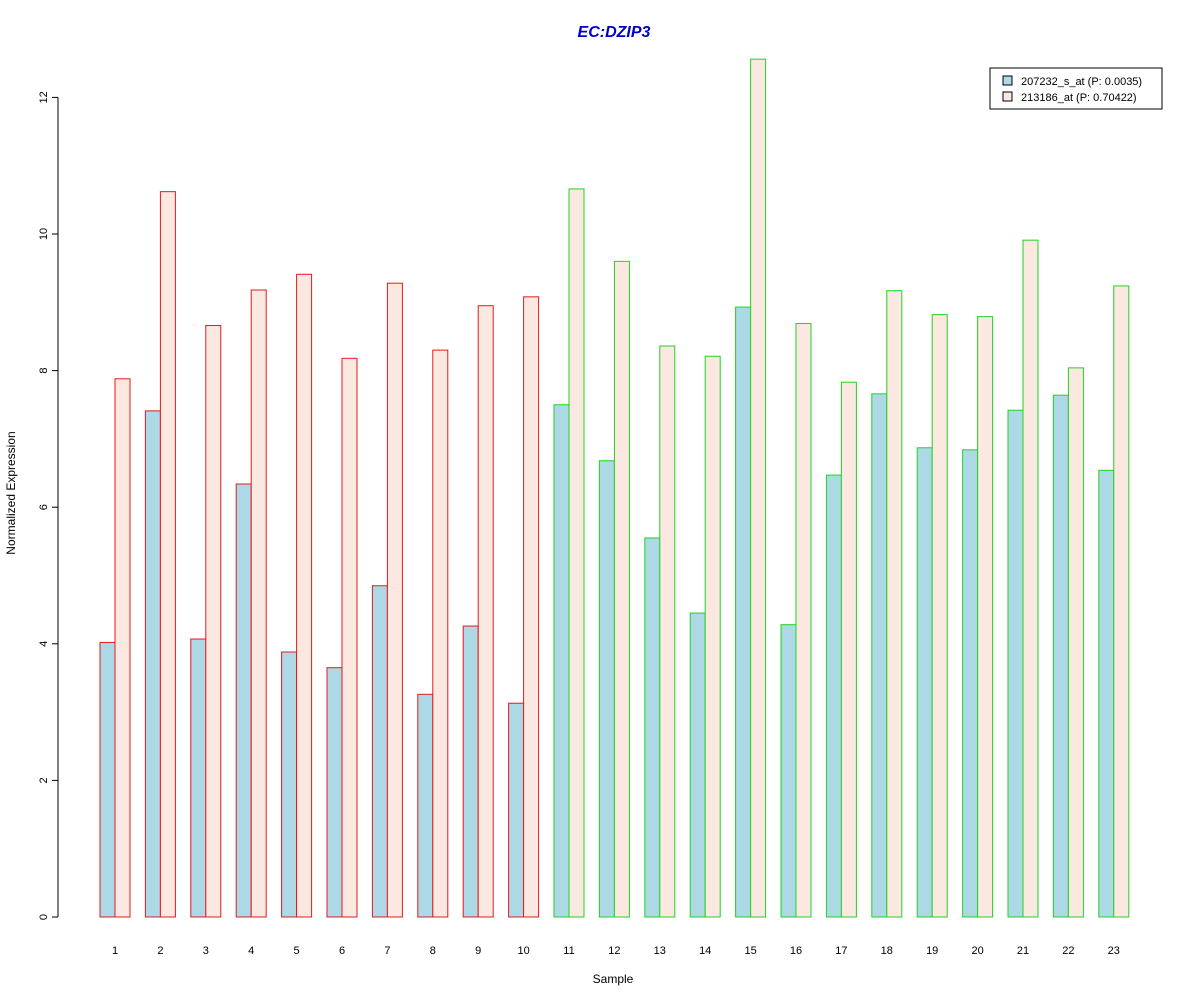  What do you see at coordinates (750, 951) in the screenshot?
I see `x-tick-label: 15` at bounding box center [750, 951].